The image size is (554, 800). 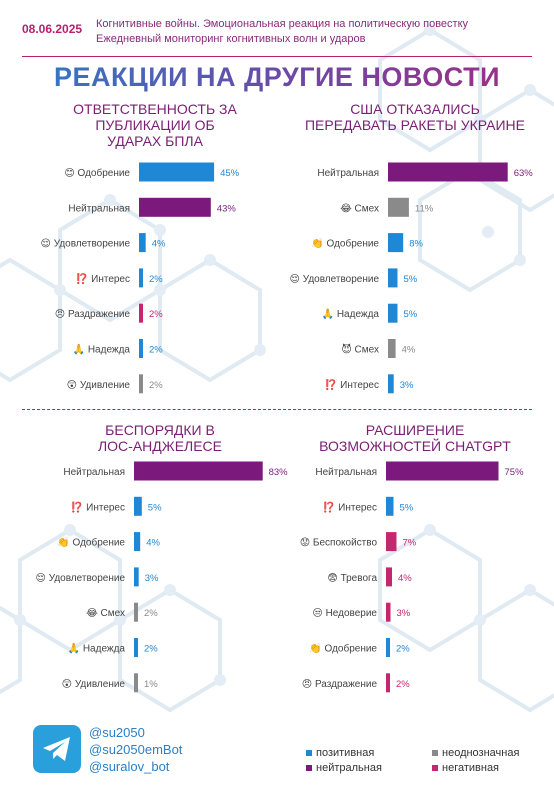 What do you see at coordinates (415, 430) in the screenshot?
I see `chart-4-title-line: РАСШИРЕНИЕ` at bounding box center [415, 430].